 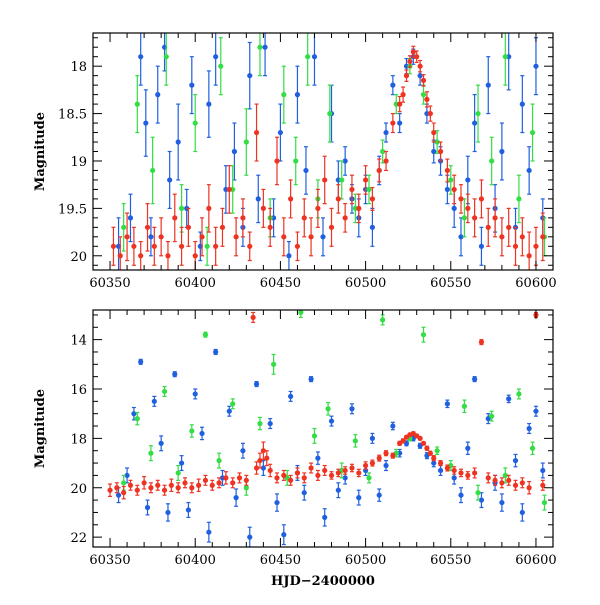 I want to click on y-tick-label: 20, so click(x=78, y=489).